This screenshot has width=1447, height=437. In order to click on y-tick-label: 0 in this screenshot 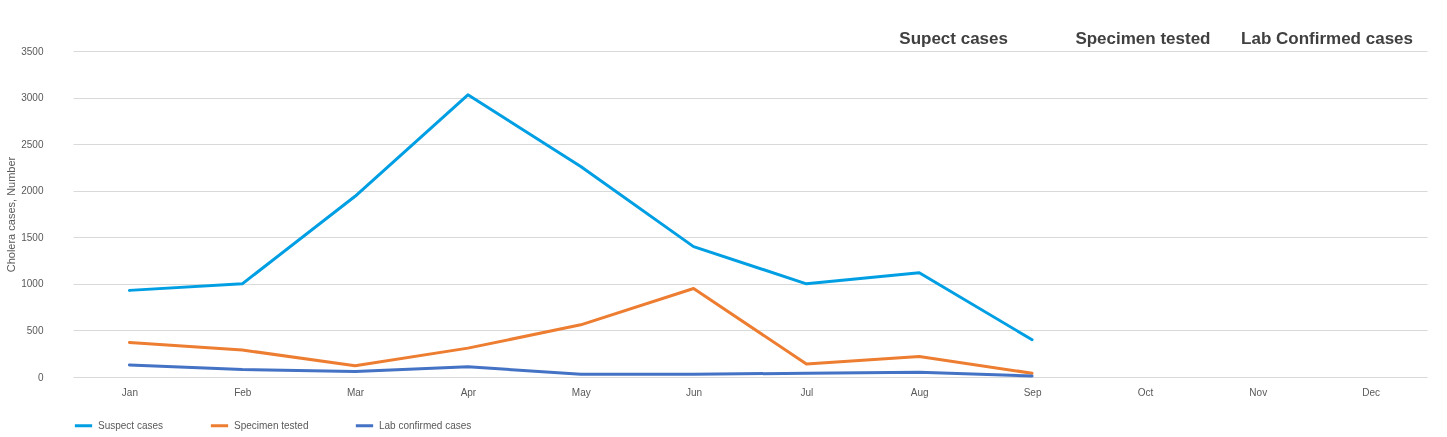, I will do `click(40, 377)`.